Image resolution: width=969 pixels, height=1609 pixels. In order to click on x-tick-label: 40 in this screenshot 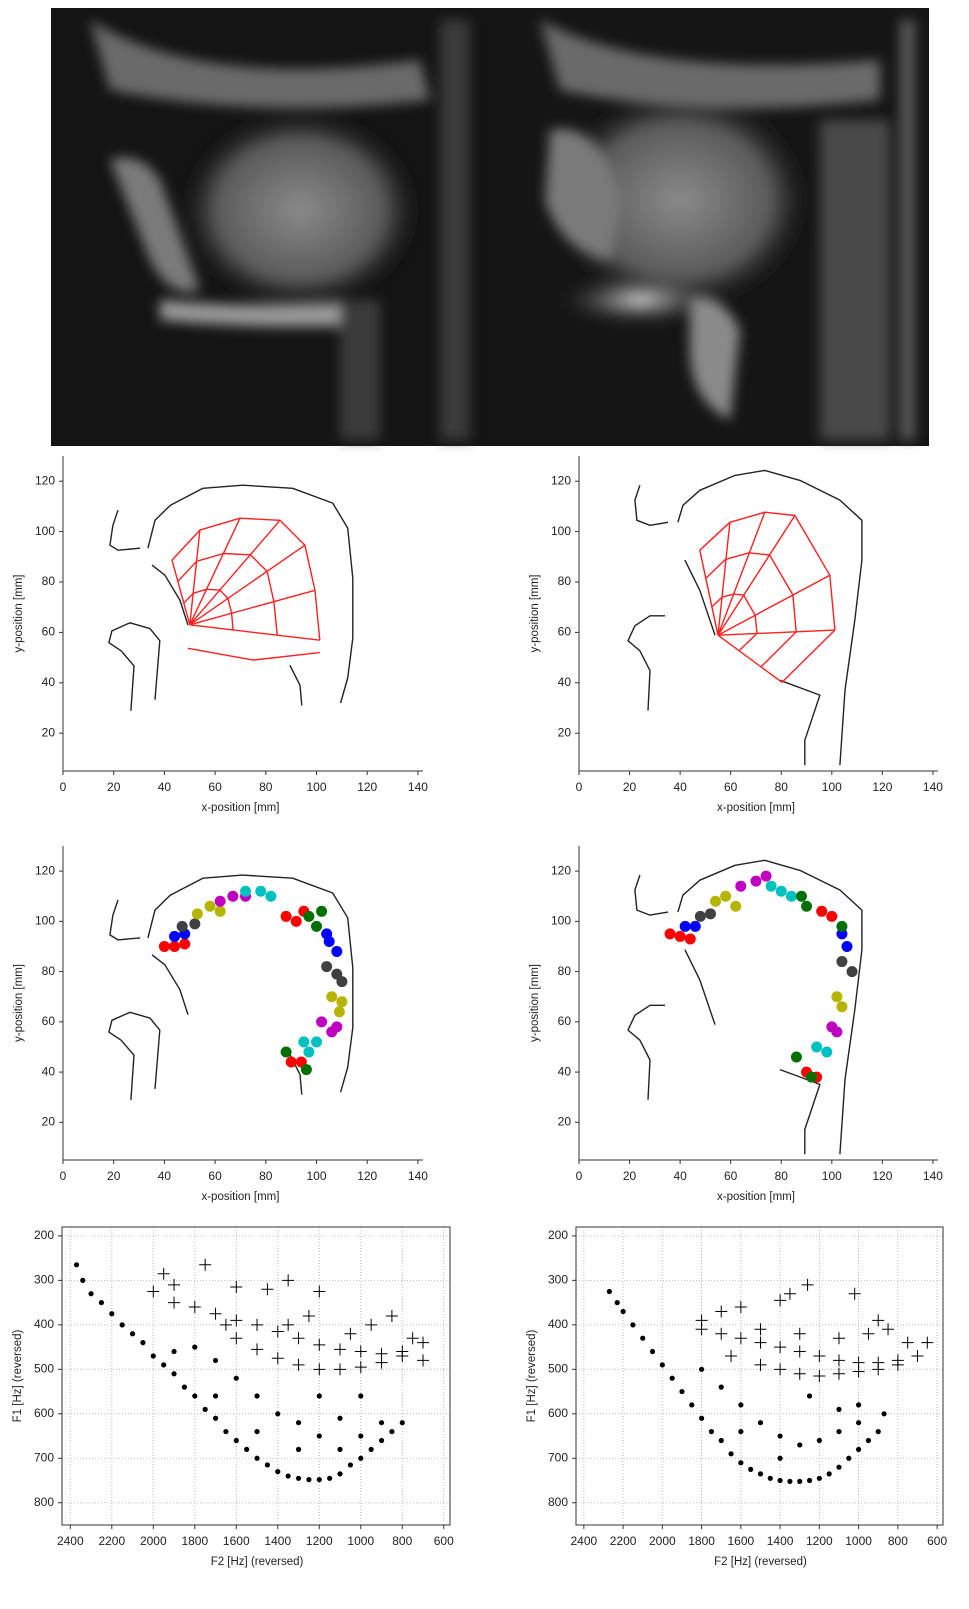, I will do `click(165, 1176)`.